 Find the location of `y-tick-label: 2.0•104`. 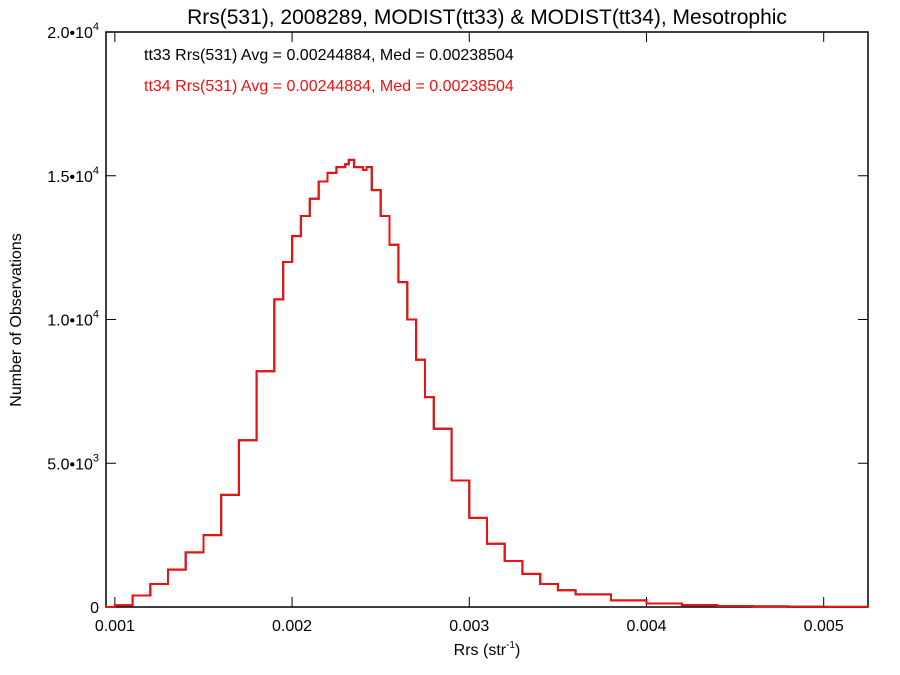

y-tick-label: 2.0•104 is located at coordinates (73, 31).